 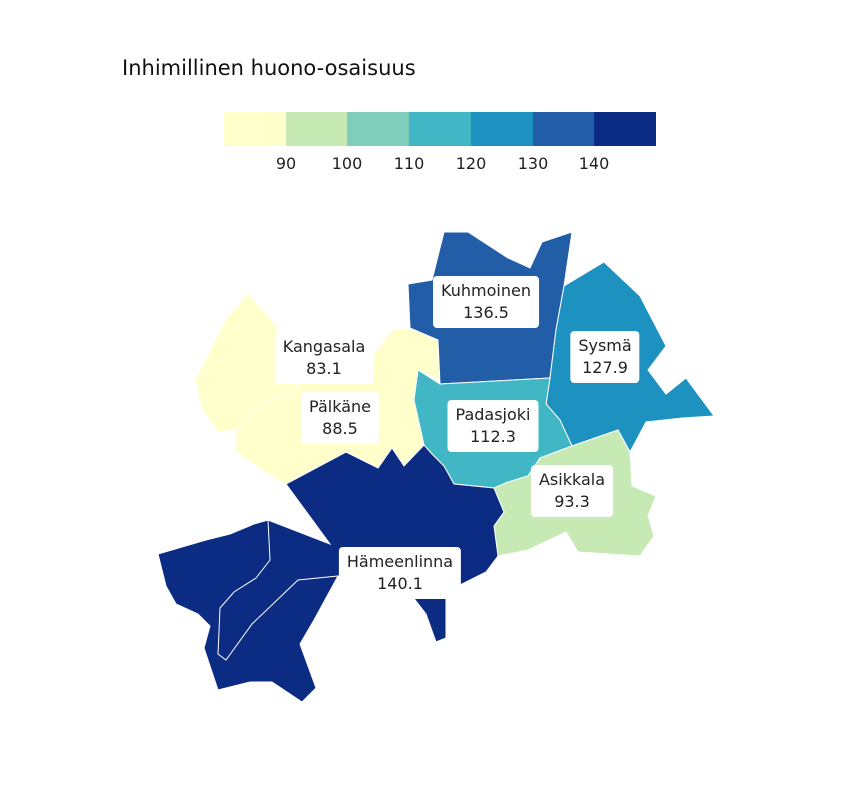 I want to click on region-name: Asikkala, so click(x=572, y=479).